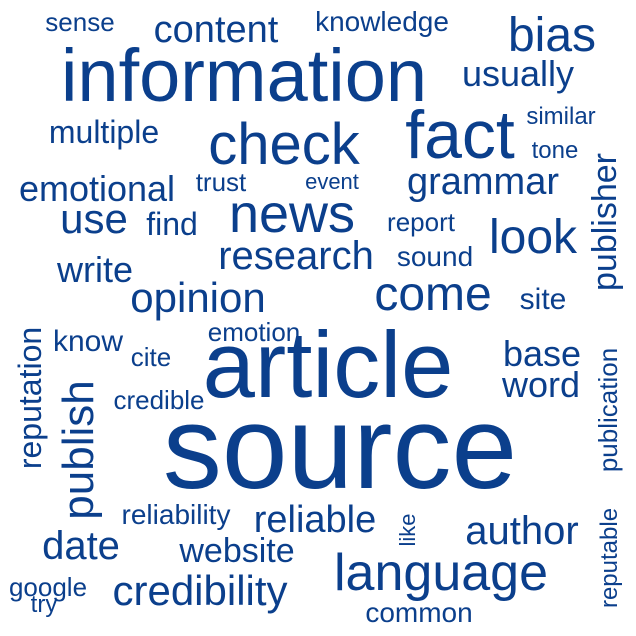 The image size is (636, 636). What do you see at coordinates (533, 237) in the screenshot?
I see `word-look: look` at bounding box center [533, 237].